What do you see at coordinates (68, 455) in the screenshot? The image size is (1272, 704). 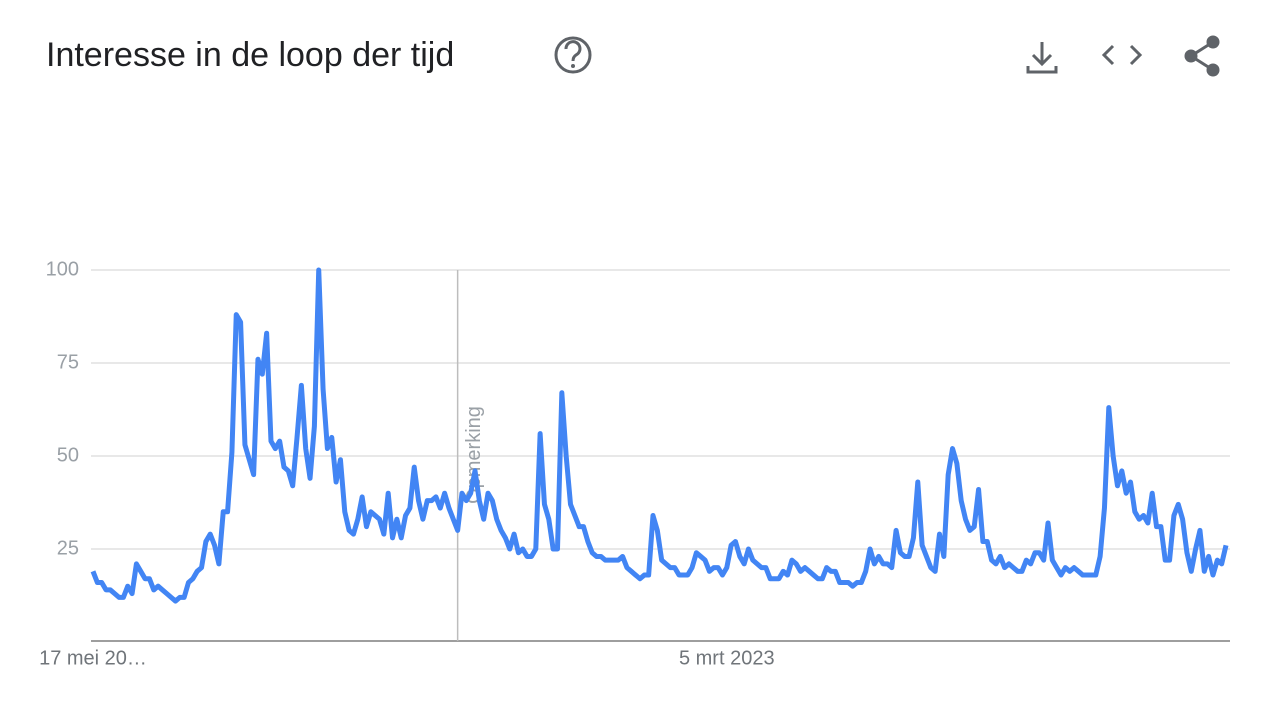 I see `y-tick-label: 50` at bounding box center [68, 455].